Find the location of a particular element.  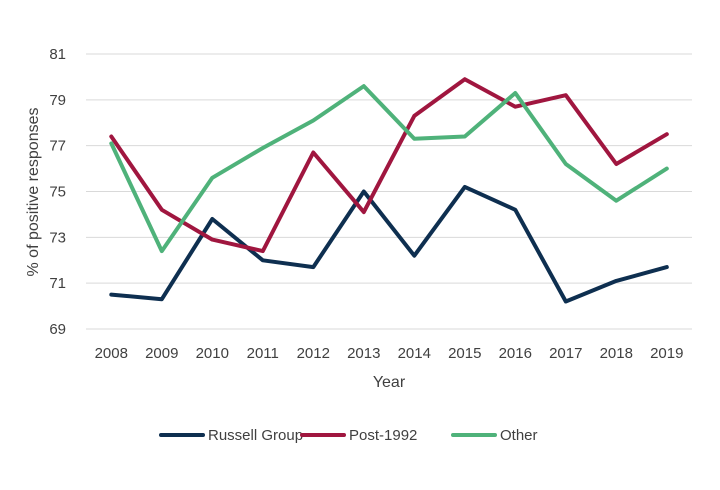

x-tick-label: 2015 is located at coordinates (464, 353).